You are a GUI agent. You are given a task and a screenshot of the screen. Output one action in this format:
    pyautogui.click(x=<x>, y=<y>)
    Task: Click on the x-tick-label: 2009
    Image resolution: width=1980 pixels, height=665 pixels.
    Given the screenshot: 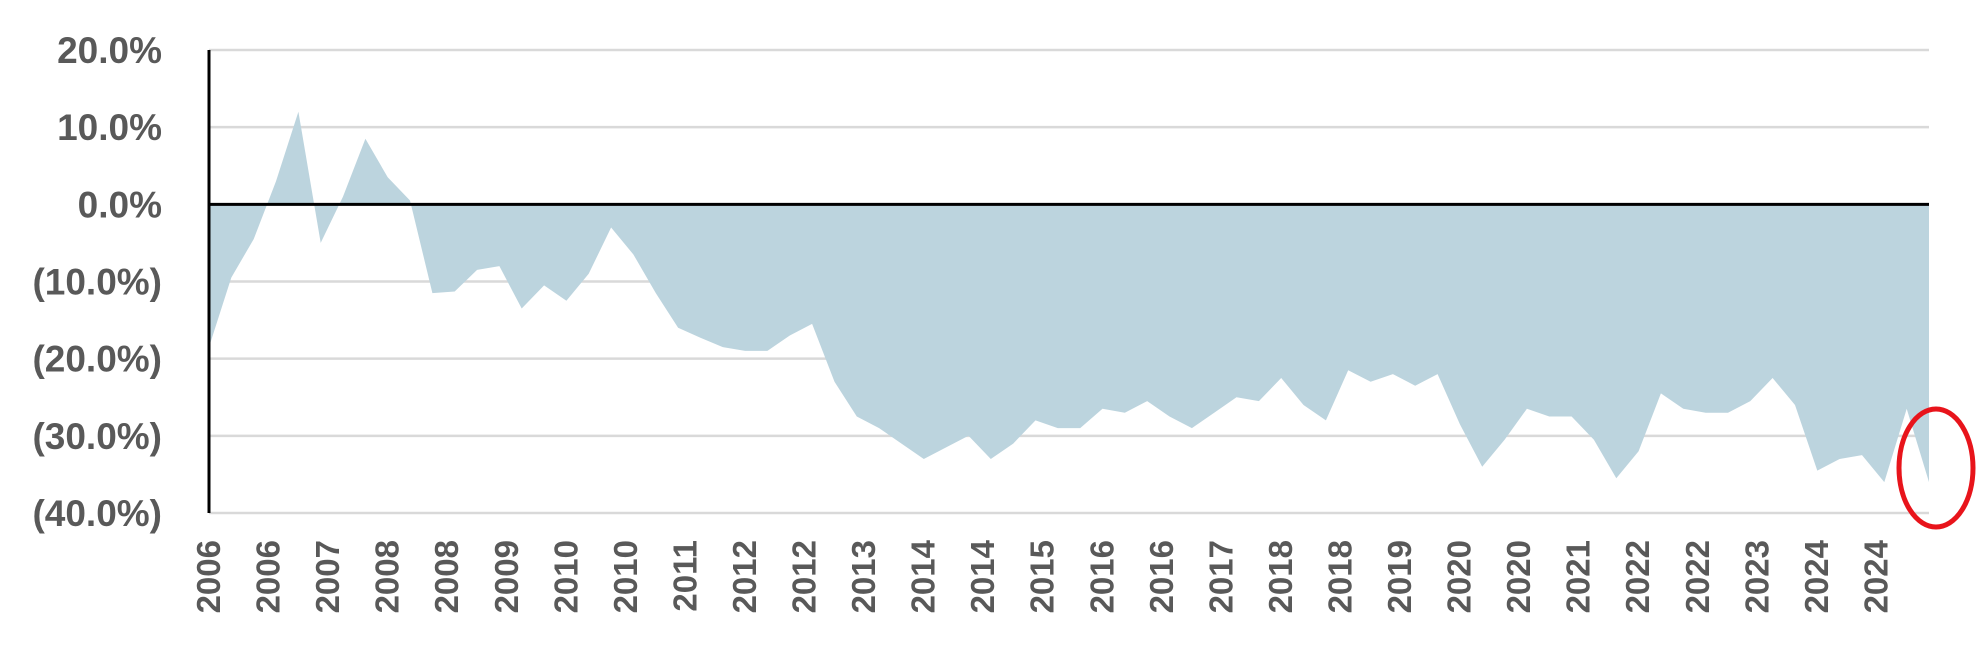 What is the action you would take?
    pyautogui.click(x=506, y=576)
    